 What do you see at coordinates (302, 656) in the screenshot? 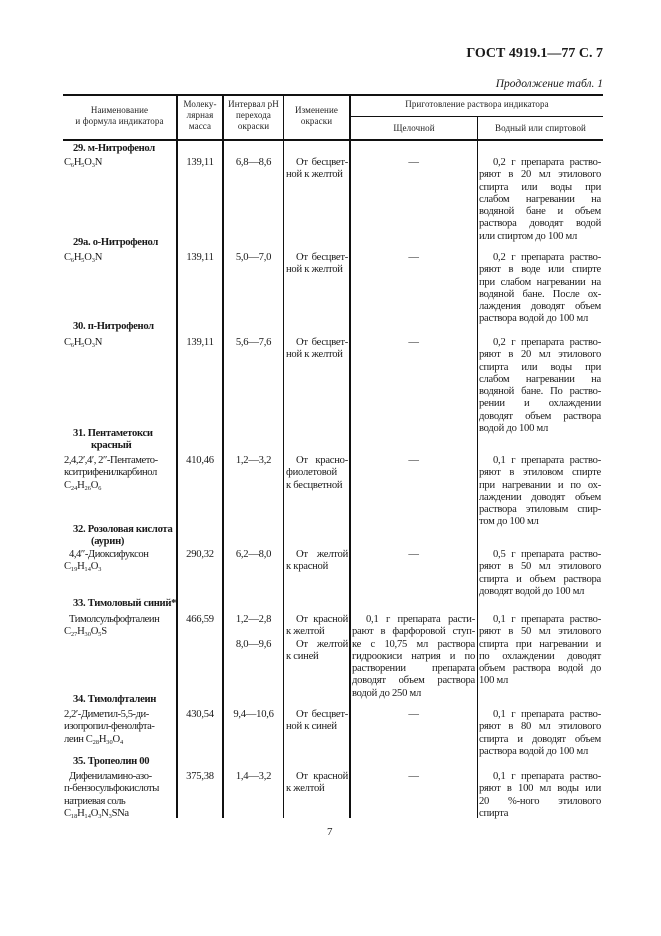
I see `change-line: к синей` at bounding box center [302, 656].